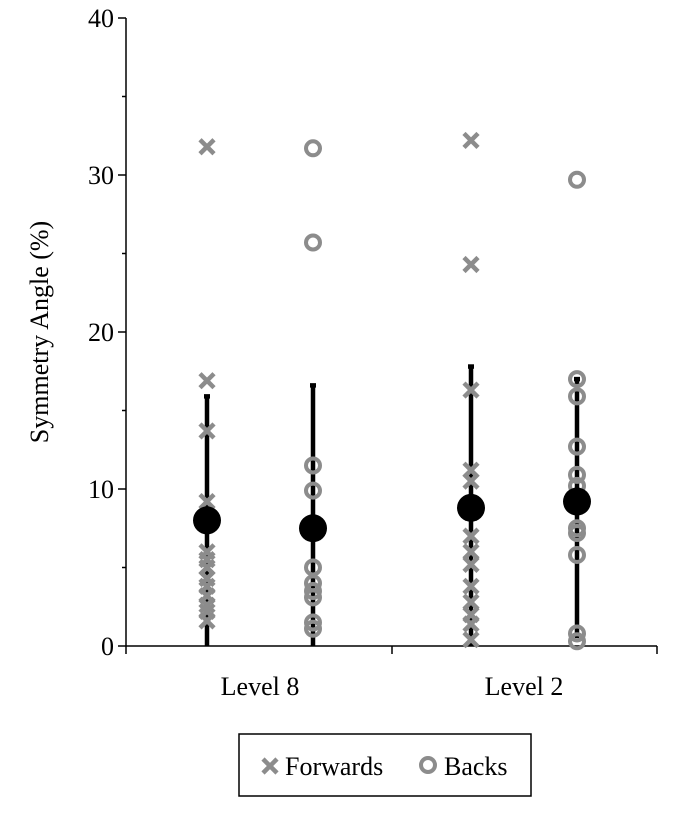  I want to click on legend-label-forwards: Forwards, so click(334, 766).